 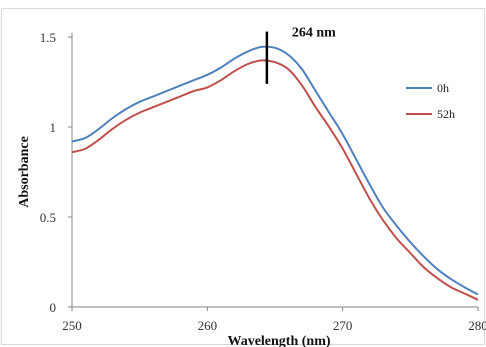 I want to click on legend-label-52h: 52h, so click(x=446, y=114).